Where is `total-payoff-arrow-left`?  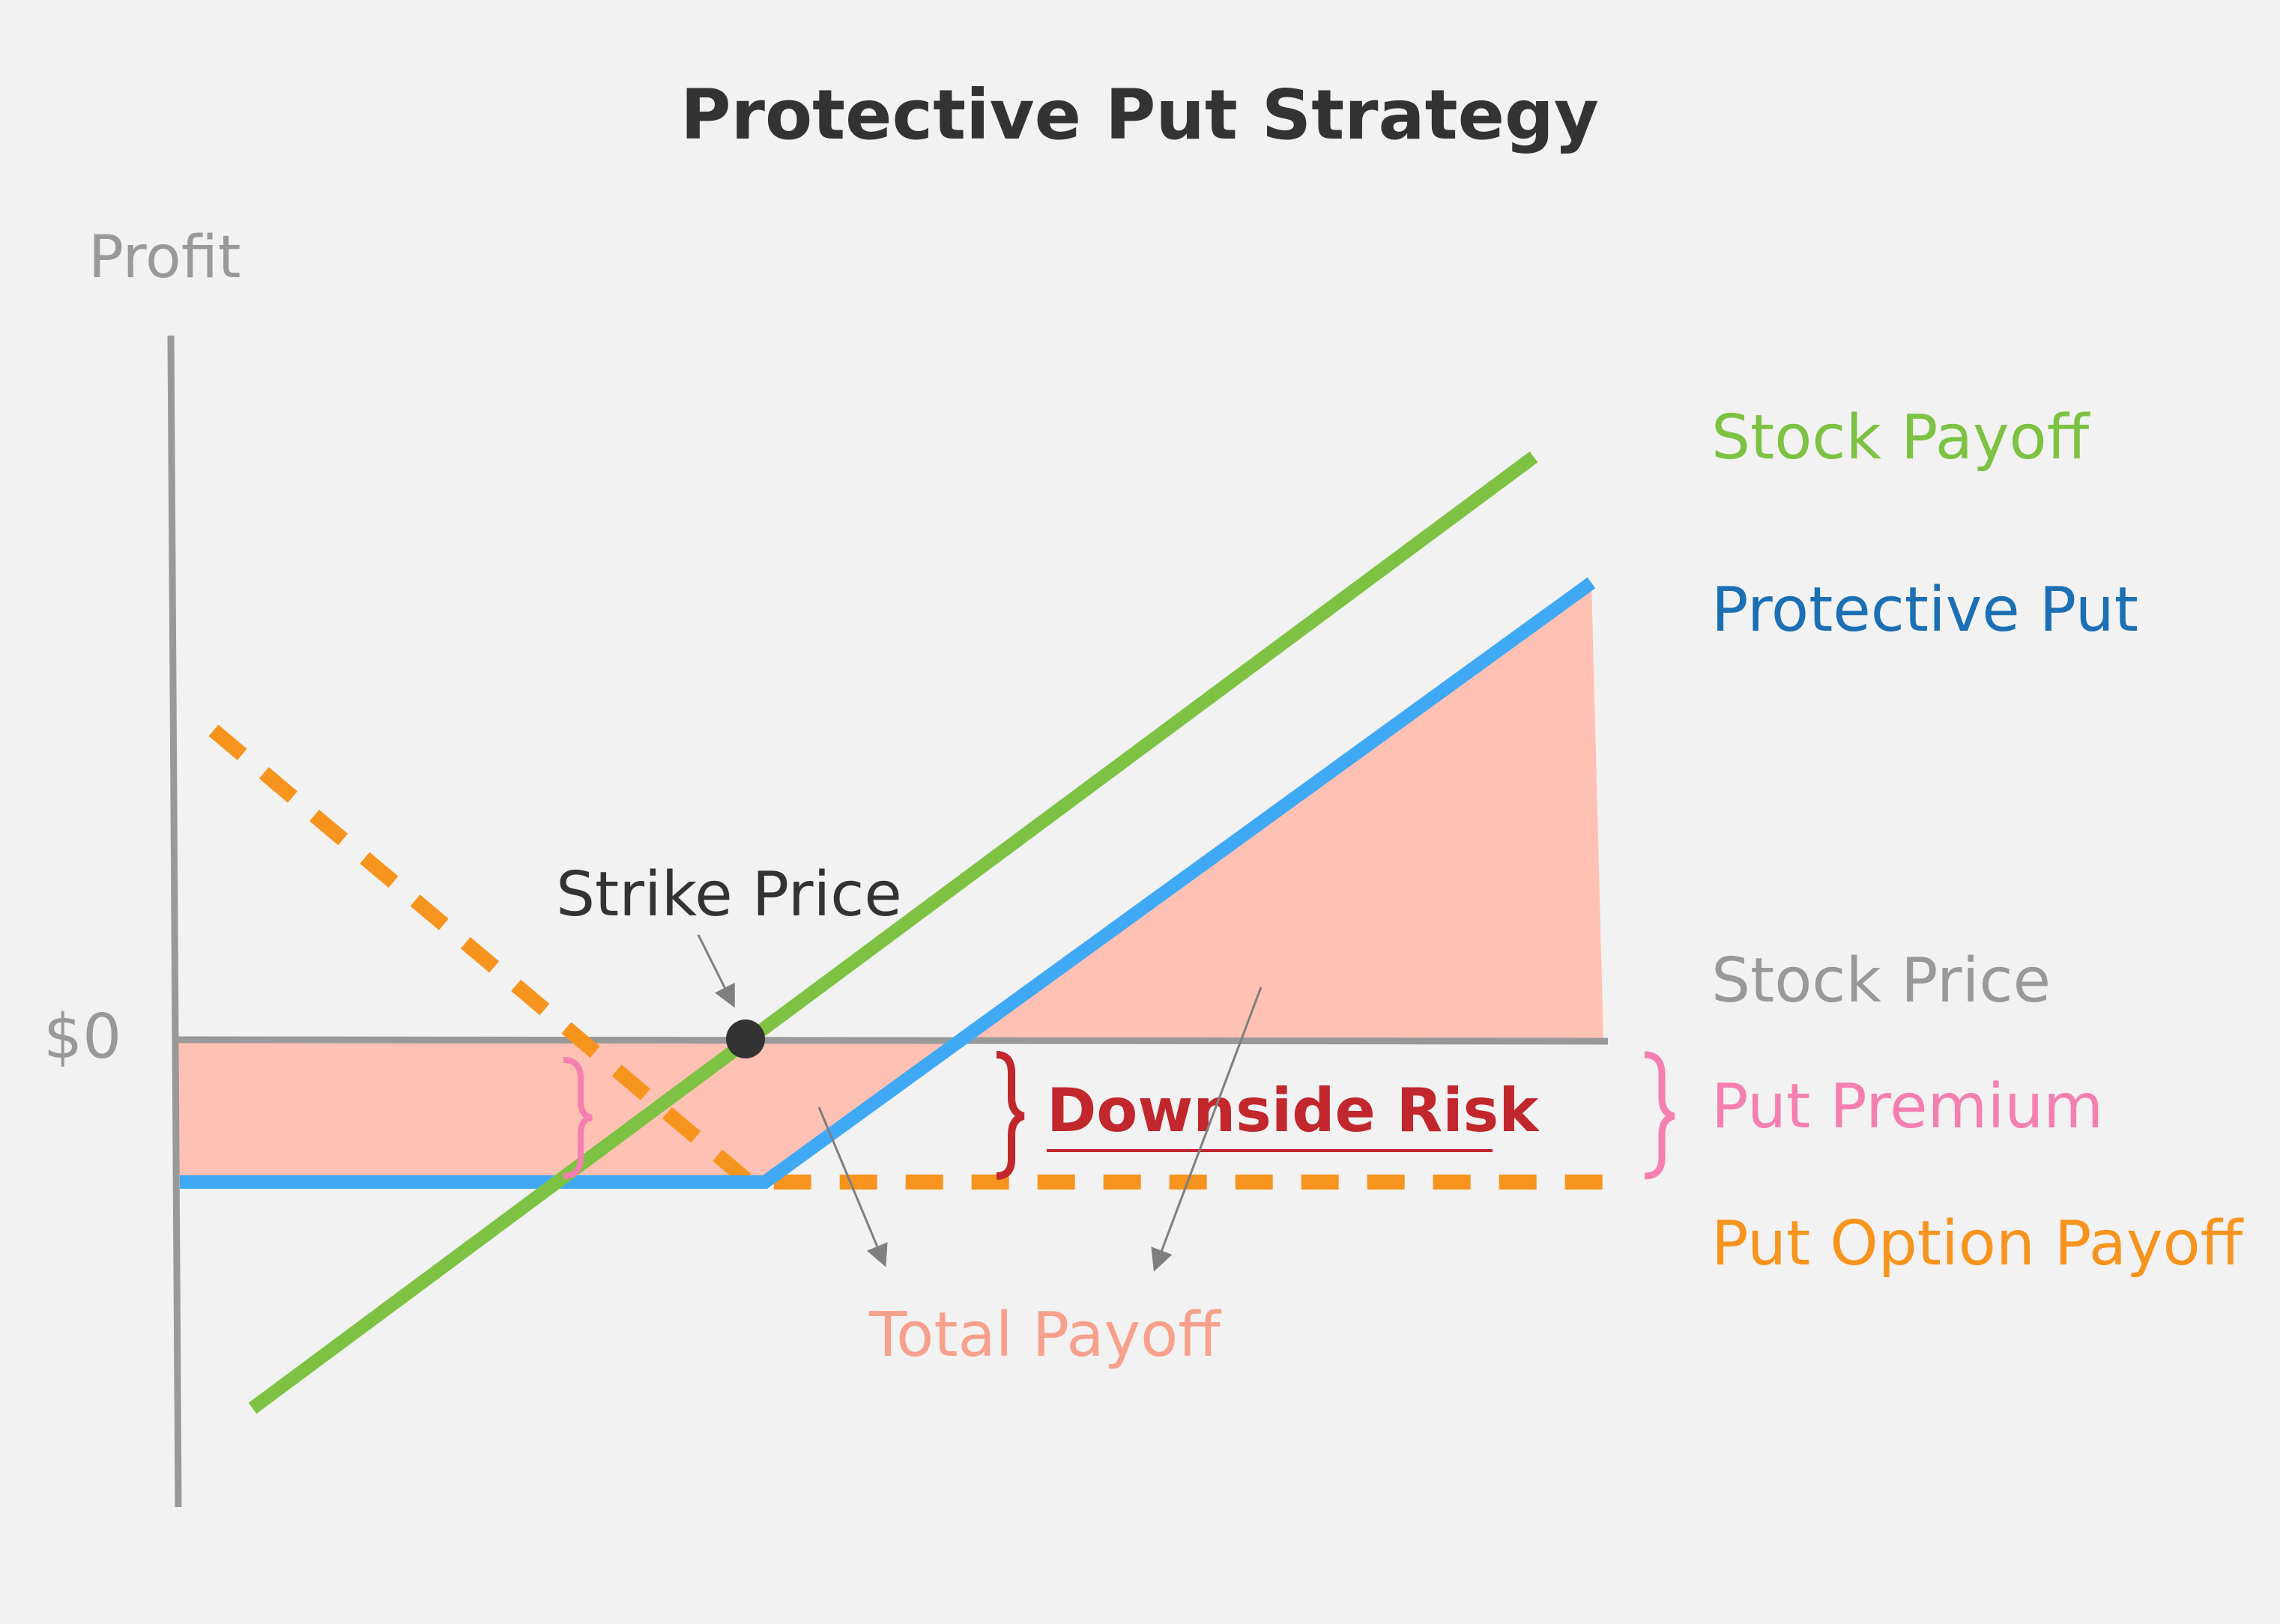 total-payoff-arrow-left is located at coordinates (852, 1186).